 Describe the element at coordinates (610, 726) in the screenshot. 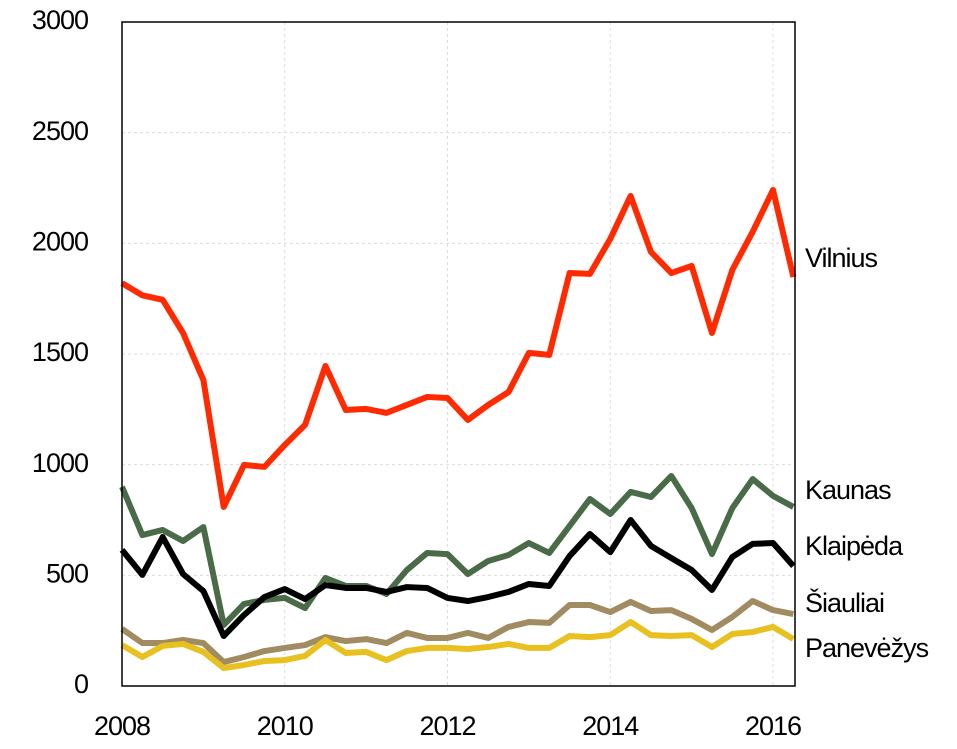

I see `x-tick-label: 2014` at that location.